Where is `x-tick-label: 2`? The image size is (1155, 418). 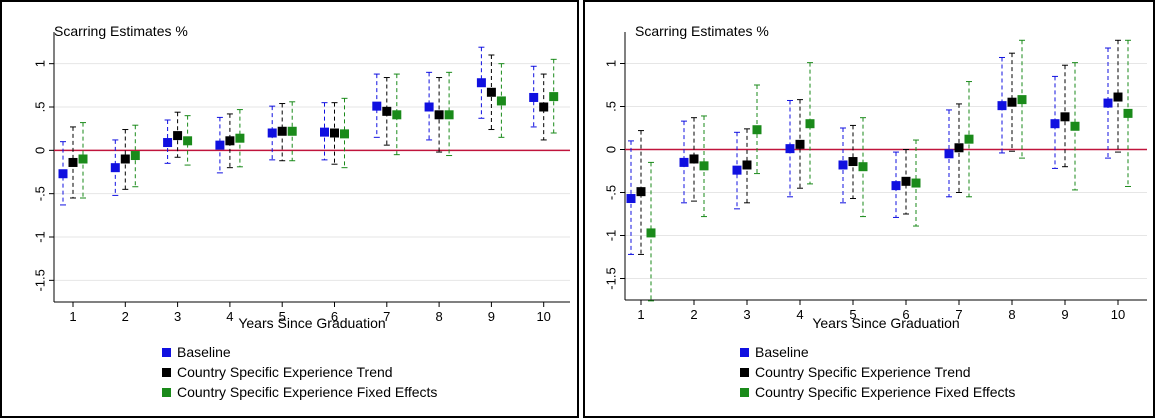
x-tick-label: 2 is located at coordinates (693, 314).